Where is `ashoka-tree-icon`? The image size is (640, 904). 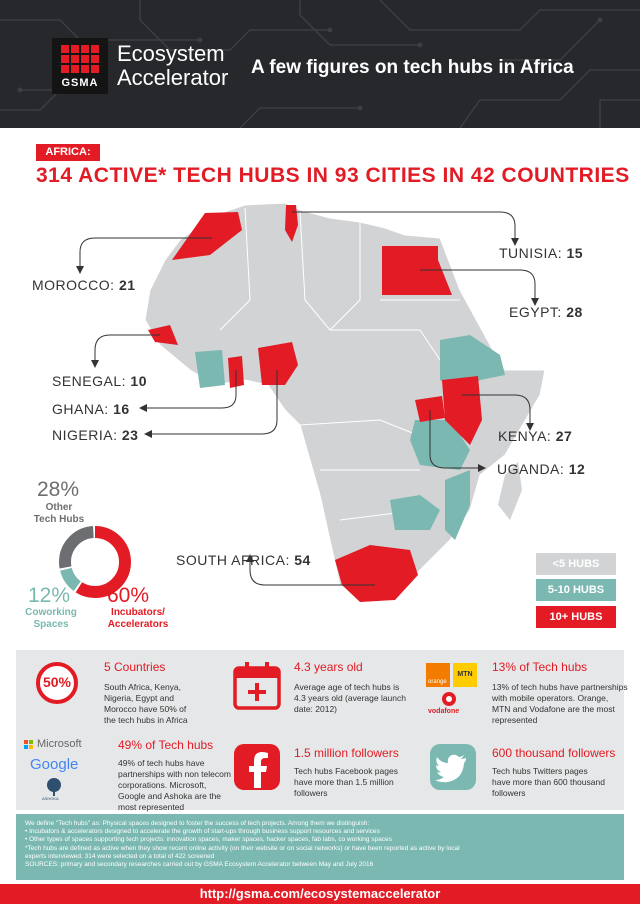
ashoka-tree-icon is located at coordinates (54, 787).